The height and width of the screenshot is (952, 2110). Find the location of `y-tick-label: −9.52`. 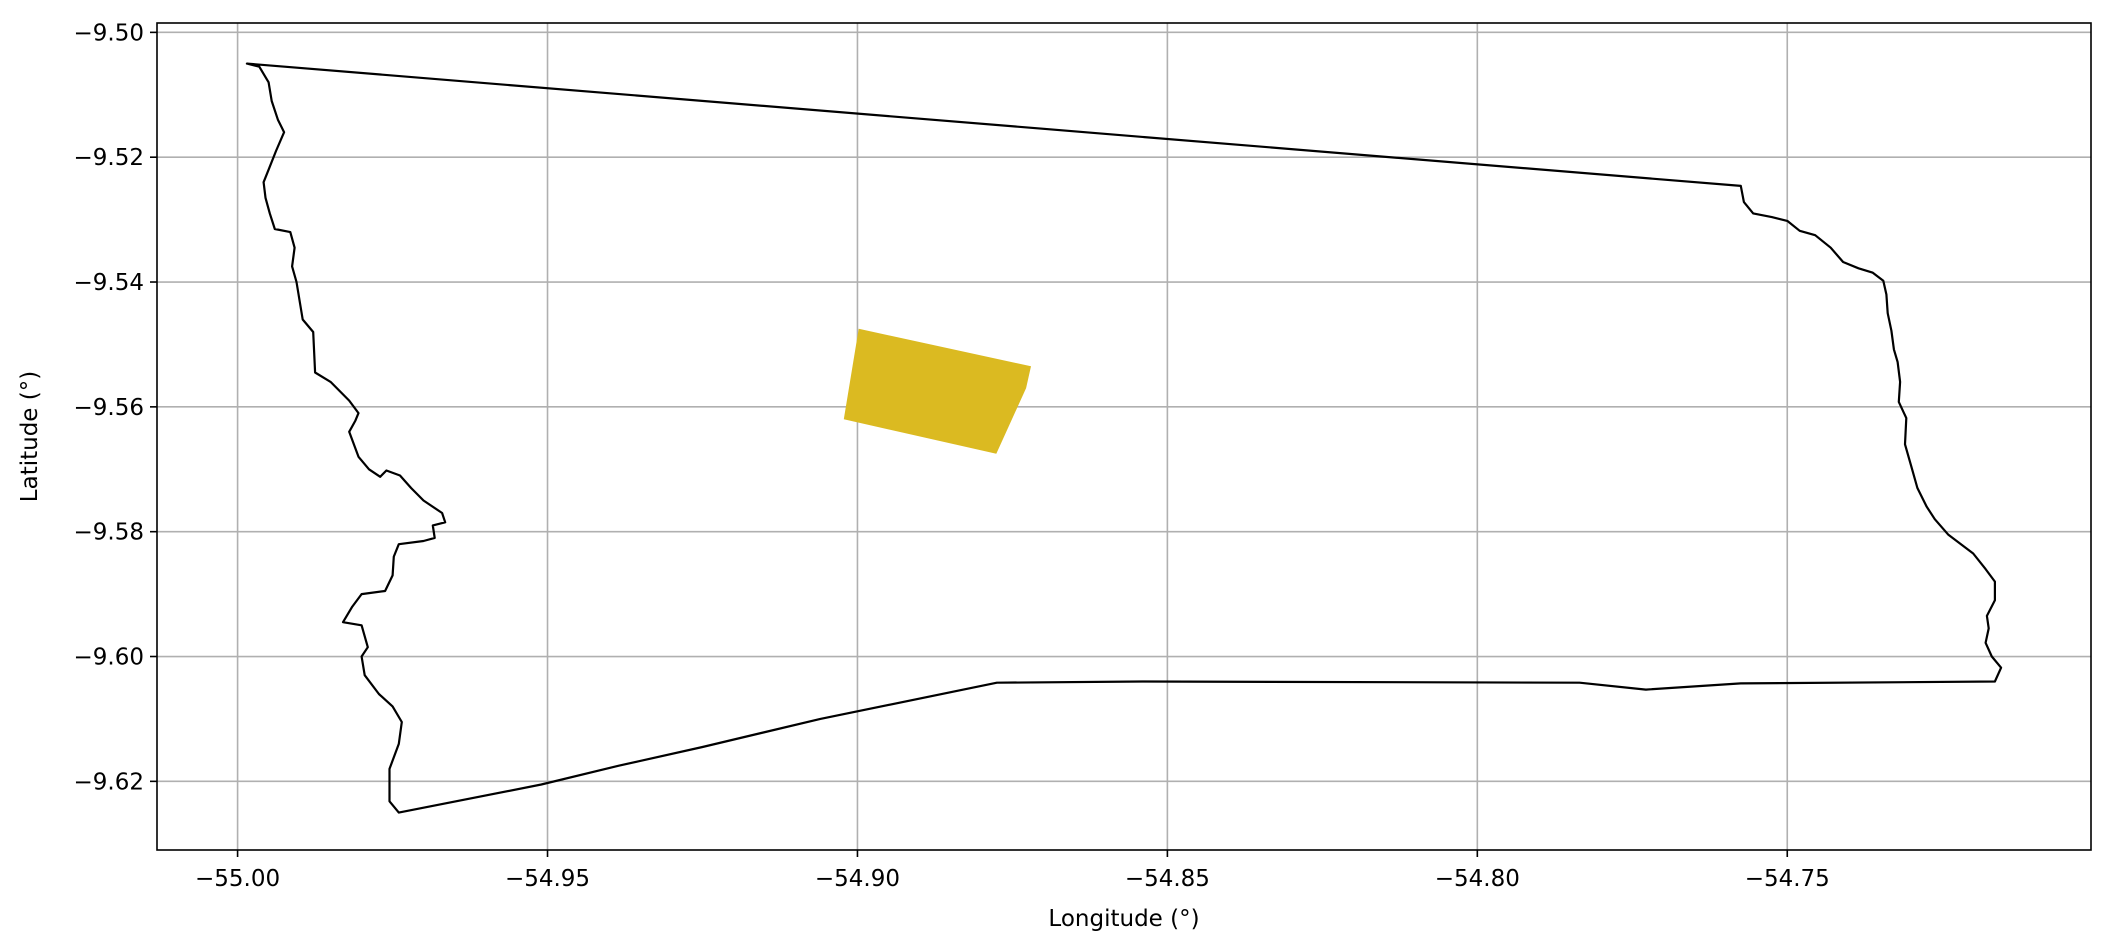

y-tick-label: −9.52 is located at coordinates (109, 158).